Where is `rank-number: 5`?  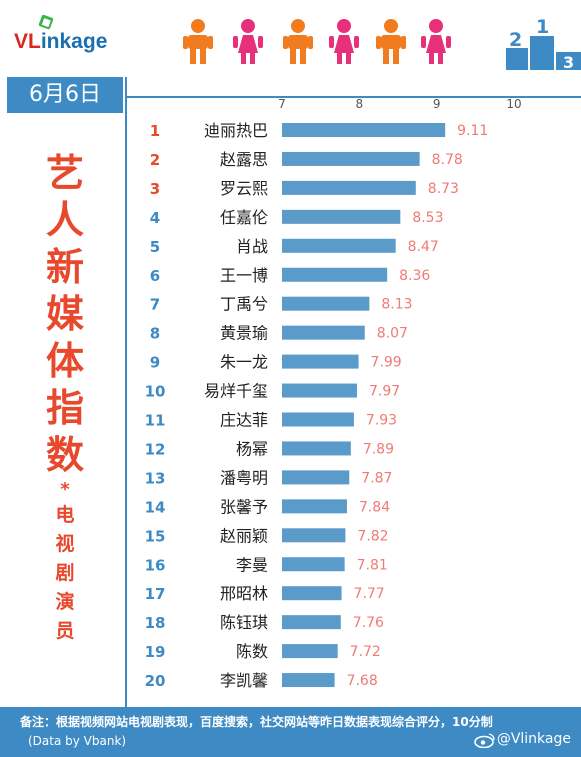
rank-number: 5 is located at coordinates (155, 247).